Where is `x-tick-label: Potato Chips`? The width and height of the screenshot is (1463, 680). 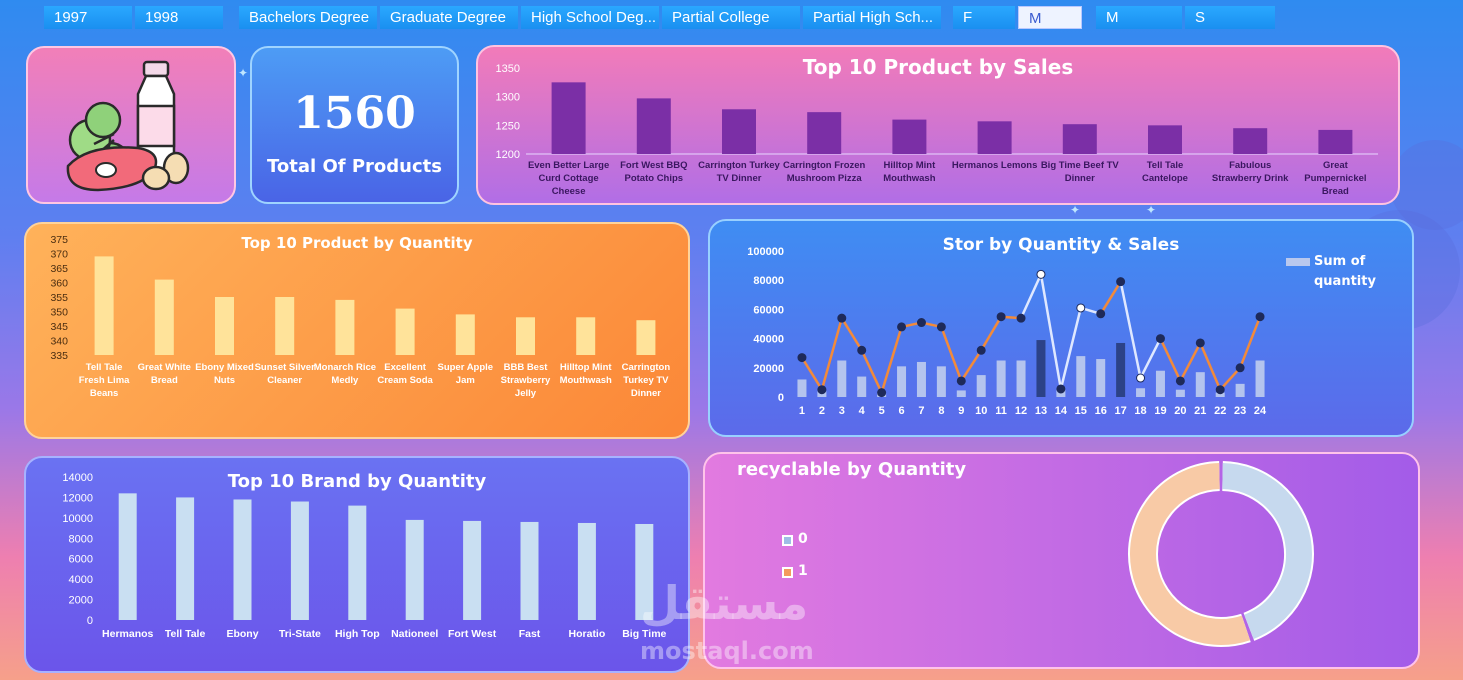
x-tick-label: Potato Chips is located at coordinates (654, 178).